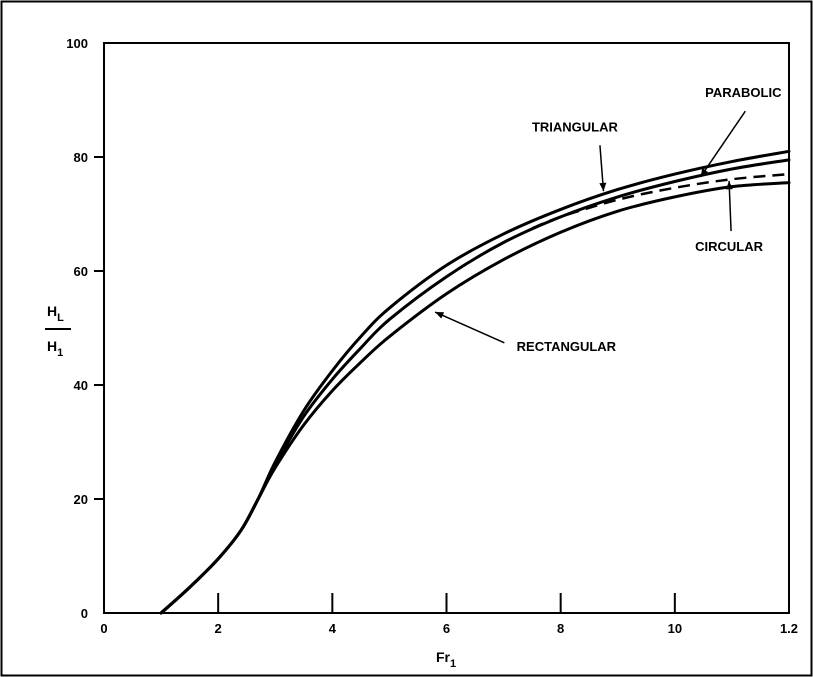  What do you see at coordinates (333, 628) in the screenshot?
I see `x-tick-label-2: 4` at bounding box center [333, 628].